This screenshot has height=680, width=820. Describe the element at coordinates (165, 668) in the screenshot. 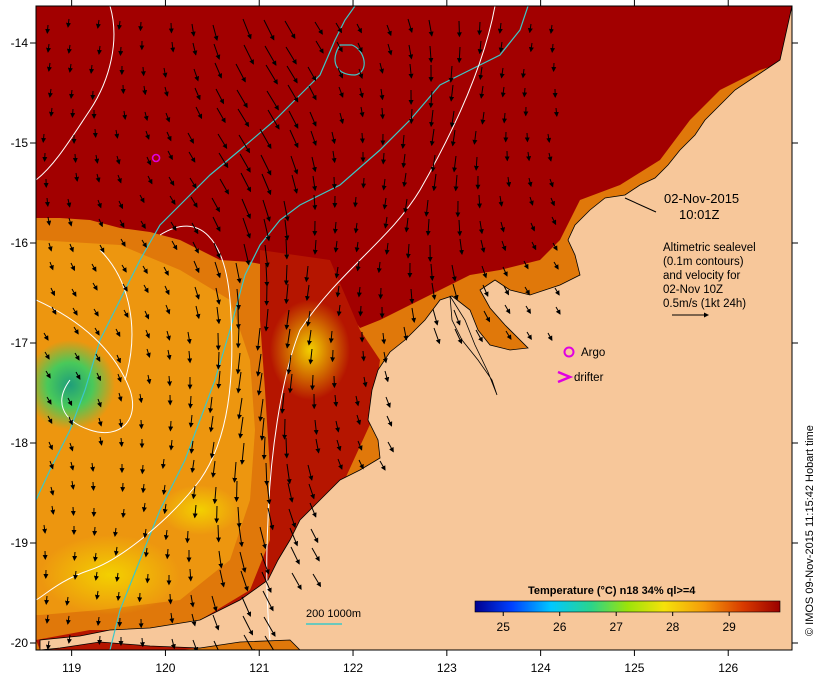

I see `x-tick-label: 120` at that location.